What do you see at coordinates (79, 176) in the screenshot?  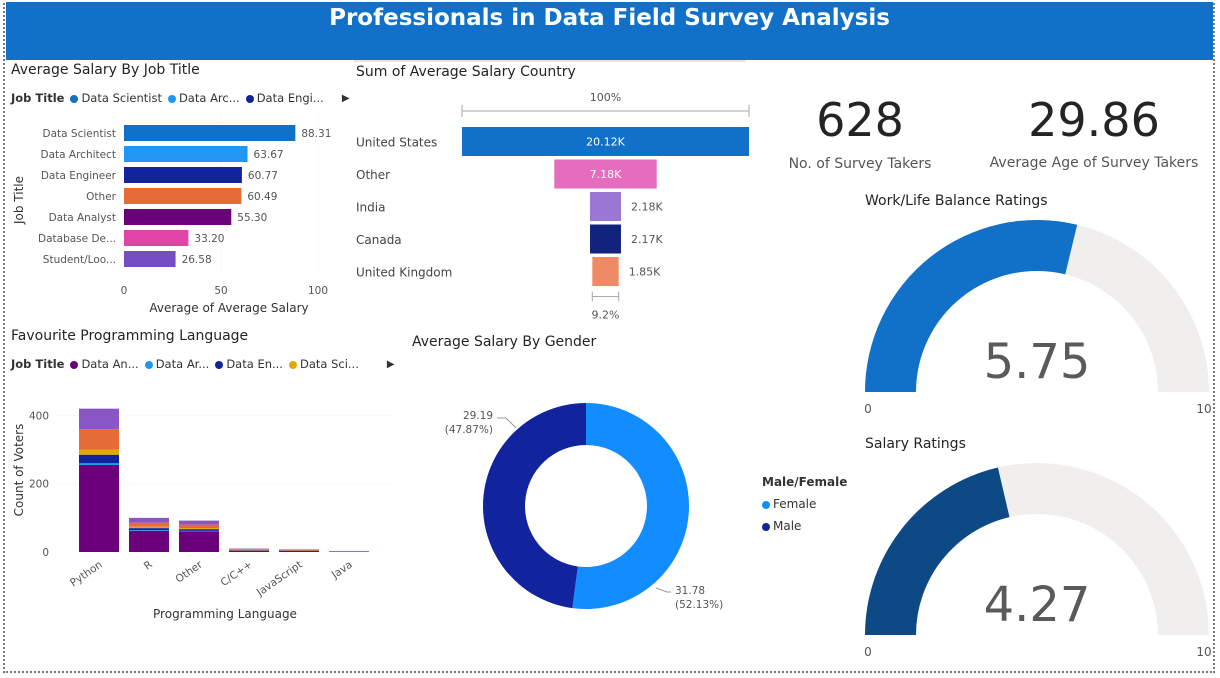 I see `y-tick-label: Data Engineer` at bounding box center [79, 176].